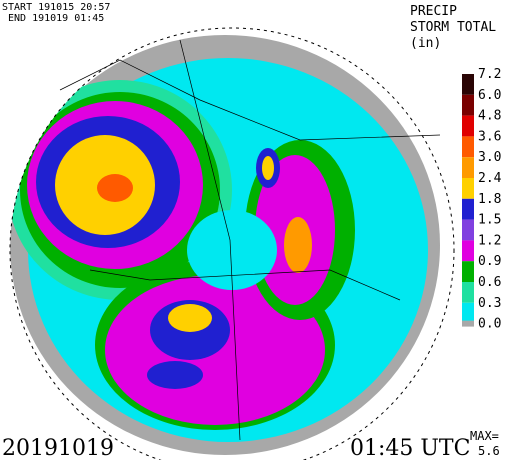 The width and height of the screenshot is (520, 460). I want to click on legend-label: 0.3, so click(489, 303).